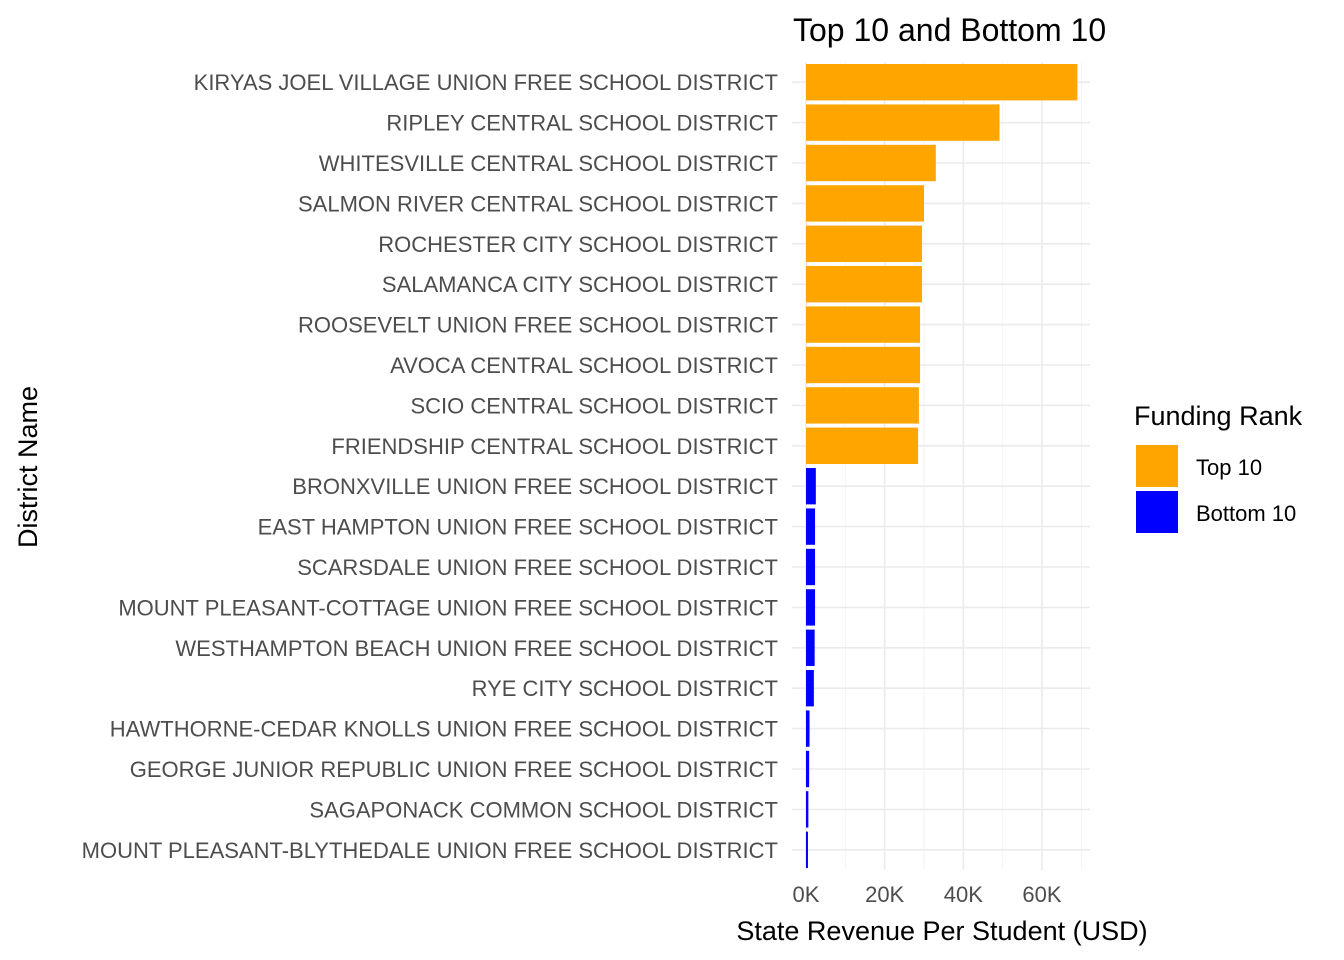 The height and width of the screenshot is (960, 1344). What do you see at coordinates (543, 809) in the screenshot?
I see `y-tick-label: SAGAPONACK COMMON SCHOOL DISTRICT` at bounding box center [543, 809].